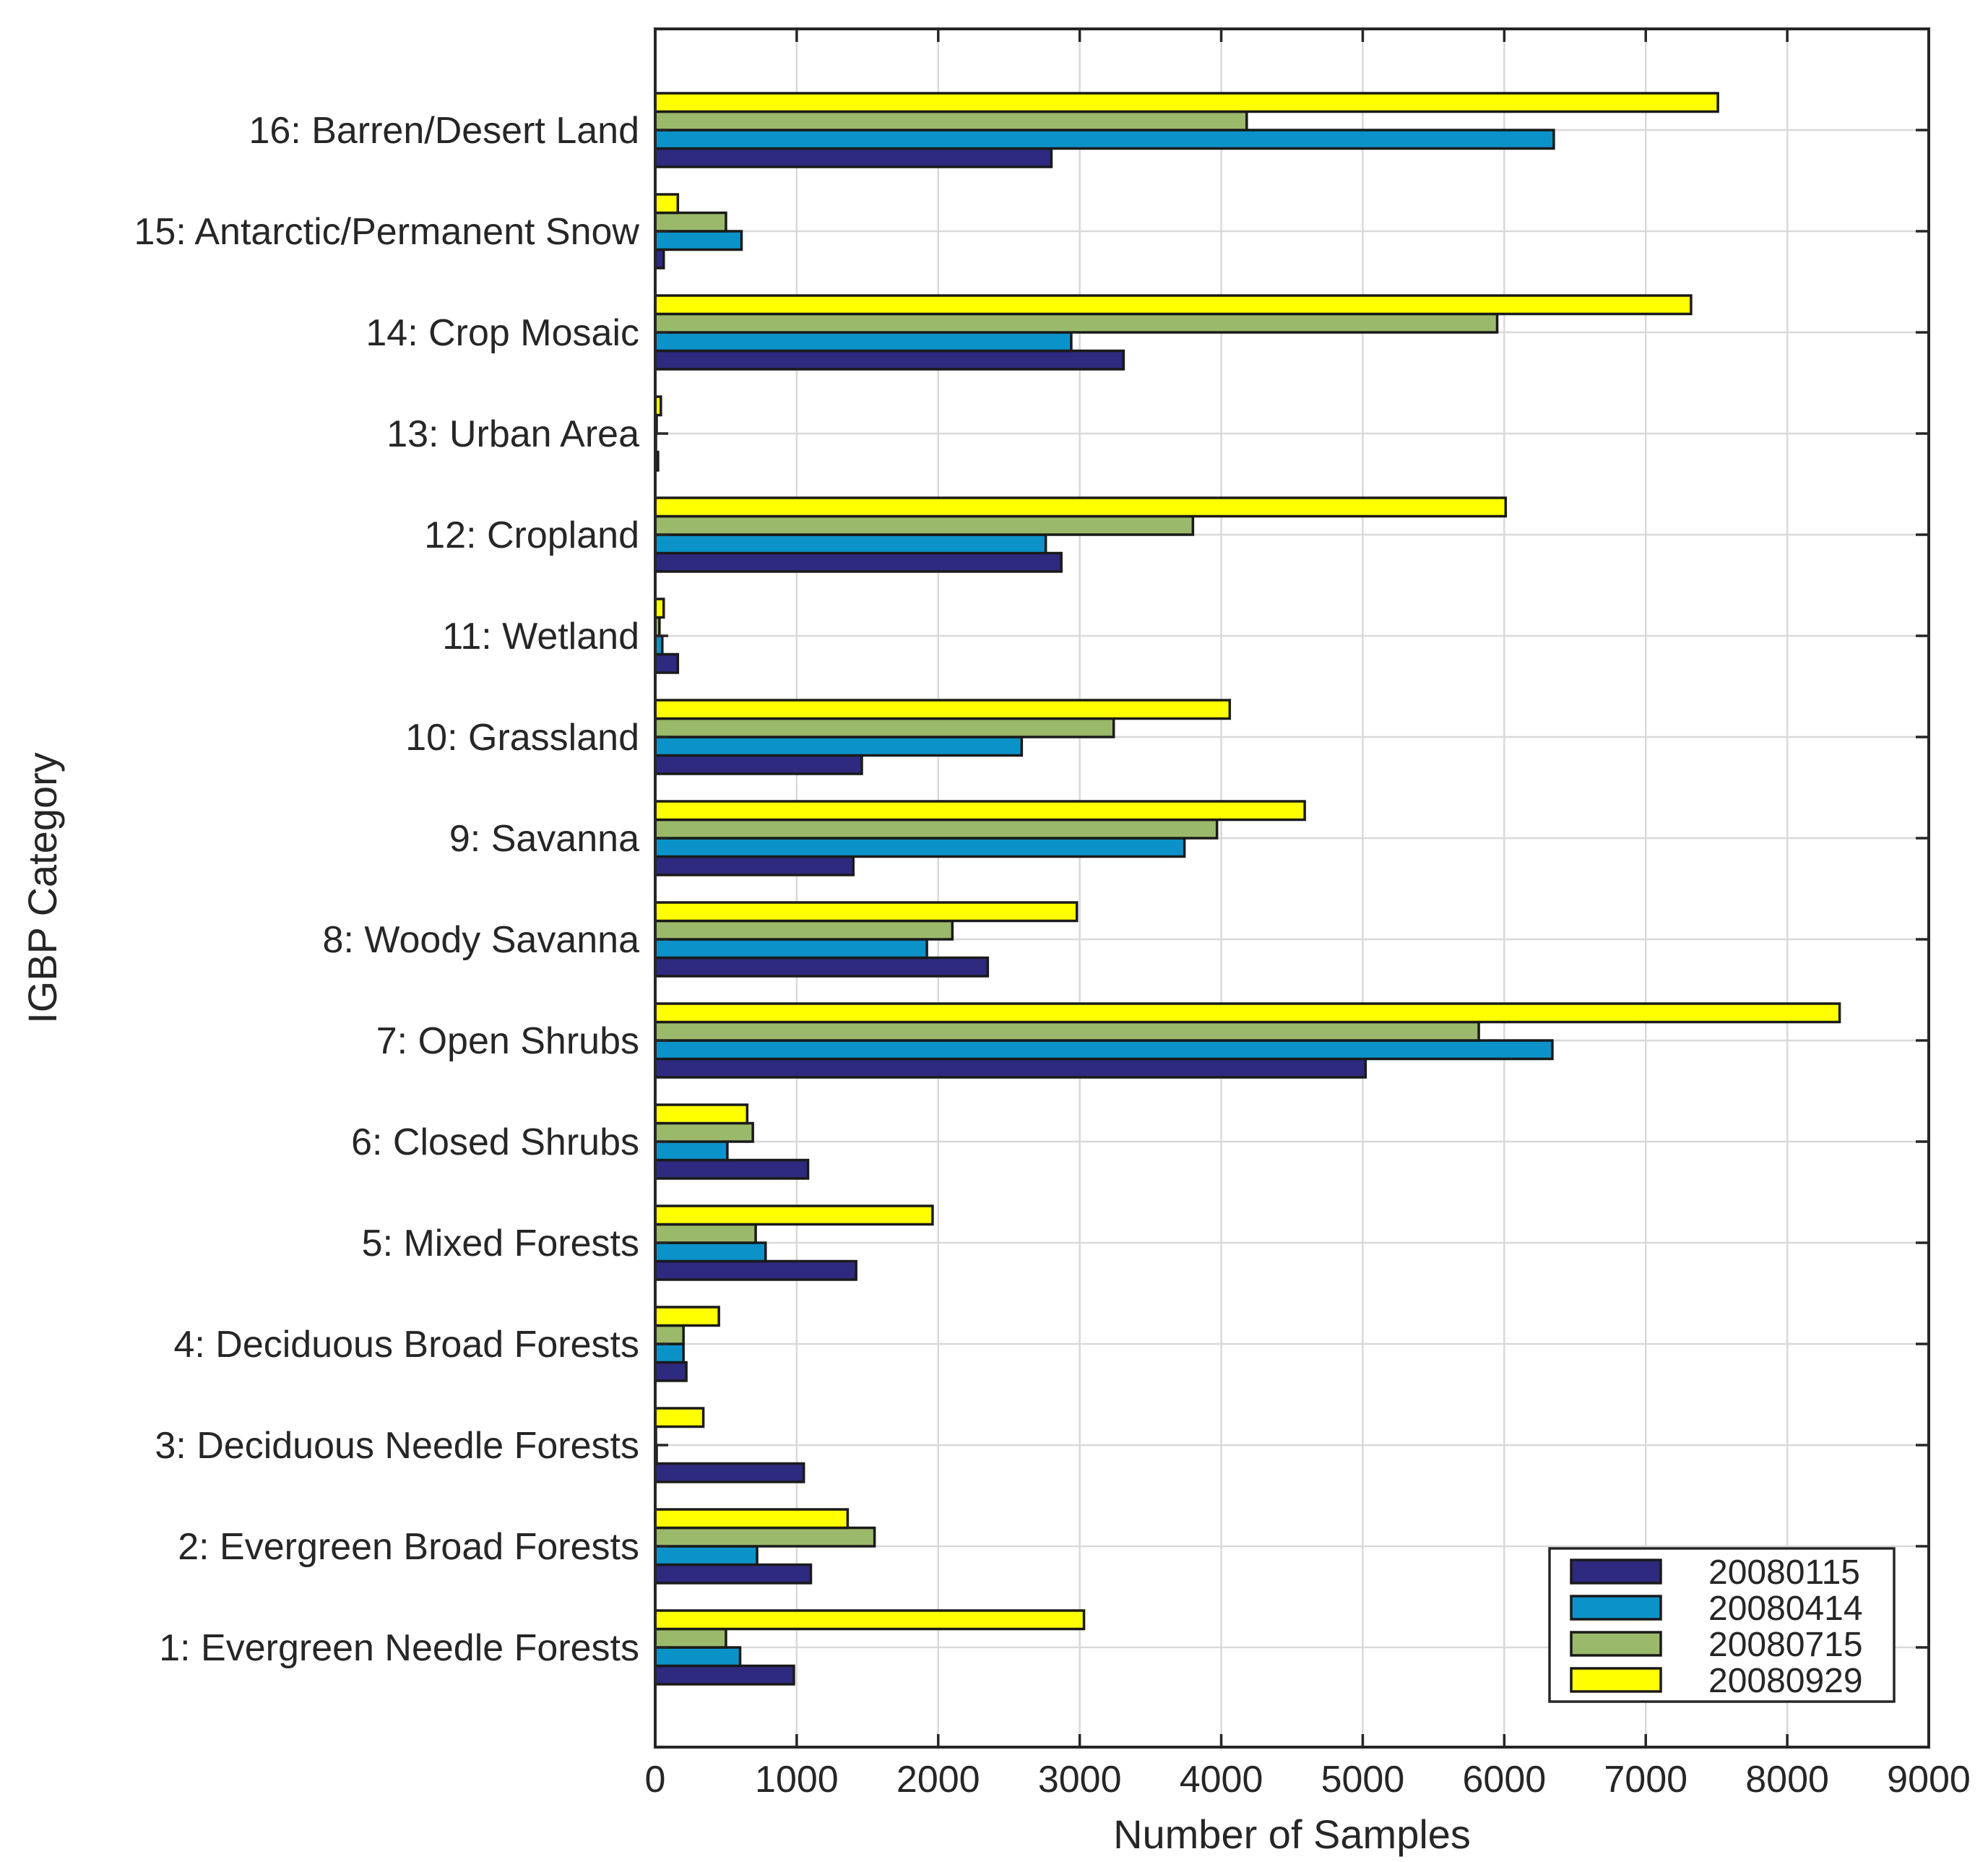  Describe the element at coordinates (1785, 1681) in the screenshot. I see `legend-label: 20080929` at that location.